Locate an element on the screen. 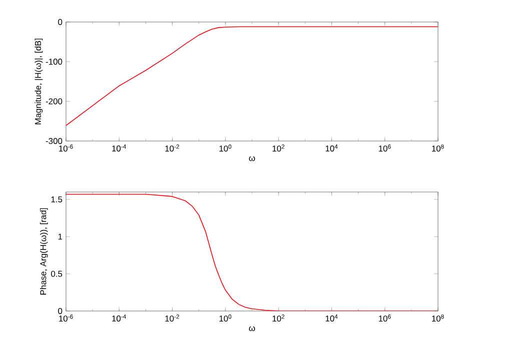 This screenshot has width=520, height=351. y-tick-label: 1 is located at coordinates (60, 237).